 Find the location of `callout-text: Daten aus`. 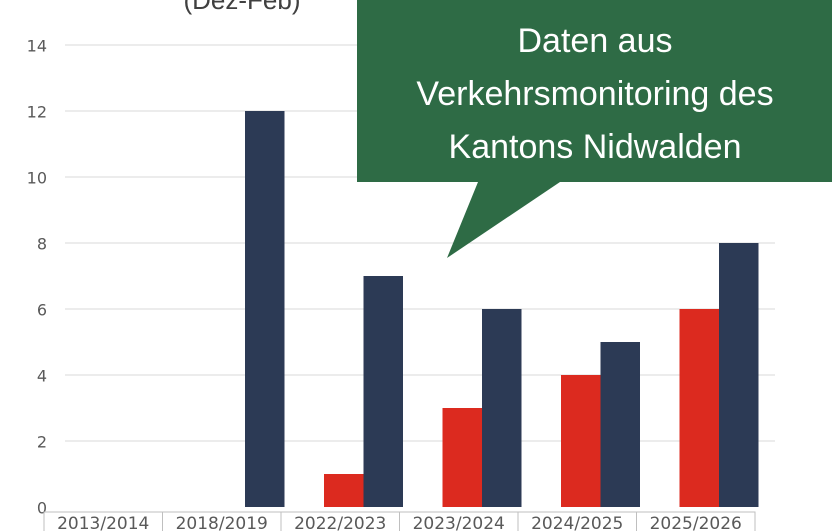

callout-text: Daten aus is located at coordinates (595, 41).